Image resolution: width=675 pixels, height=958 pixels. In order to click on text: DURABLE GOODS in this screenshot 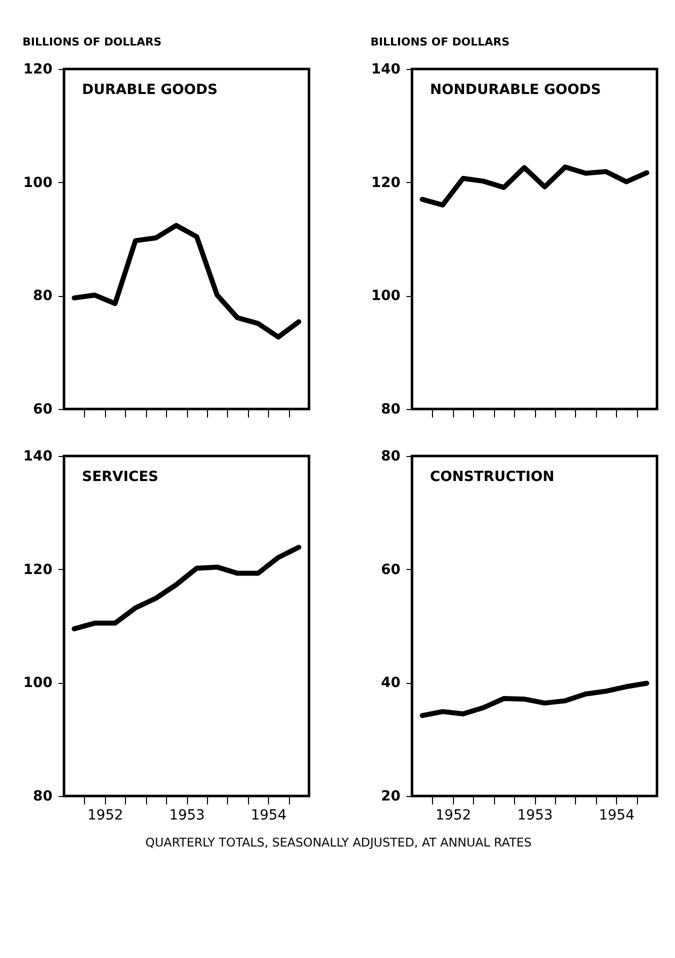, I will do `click(150, 90)`.